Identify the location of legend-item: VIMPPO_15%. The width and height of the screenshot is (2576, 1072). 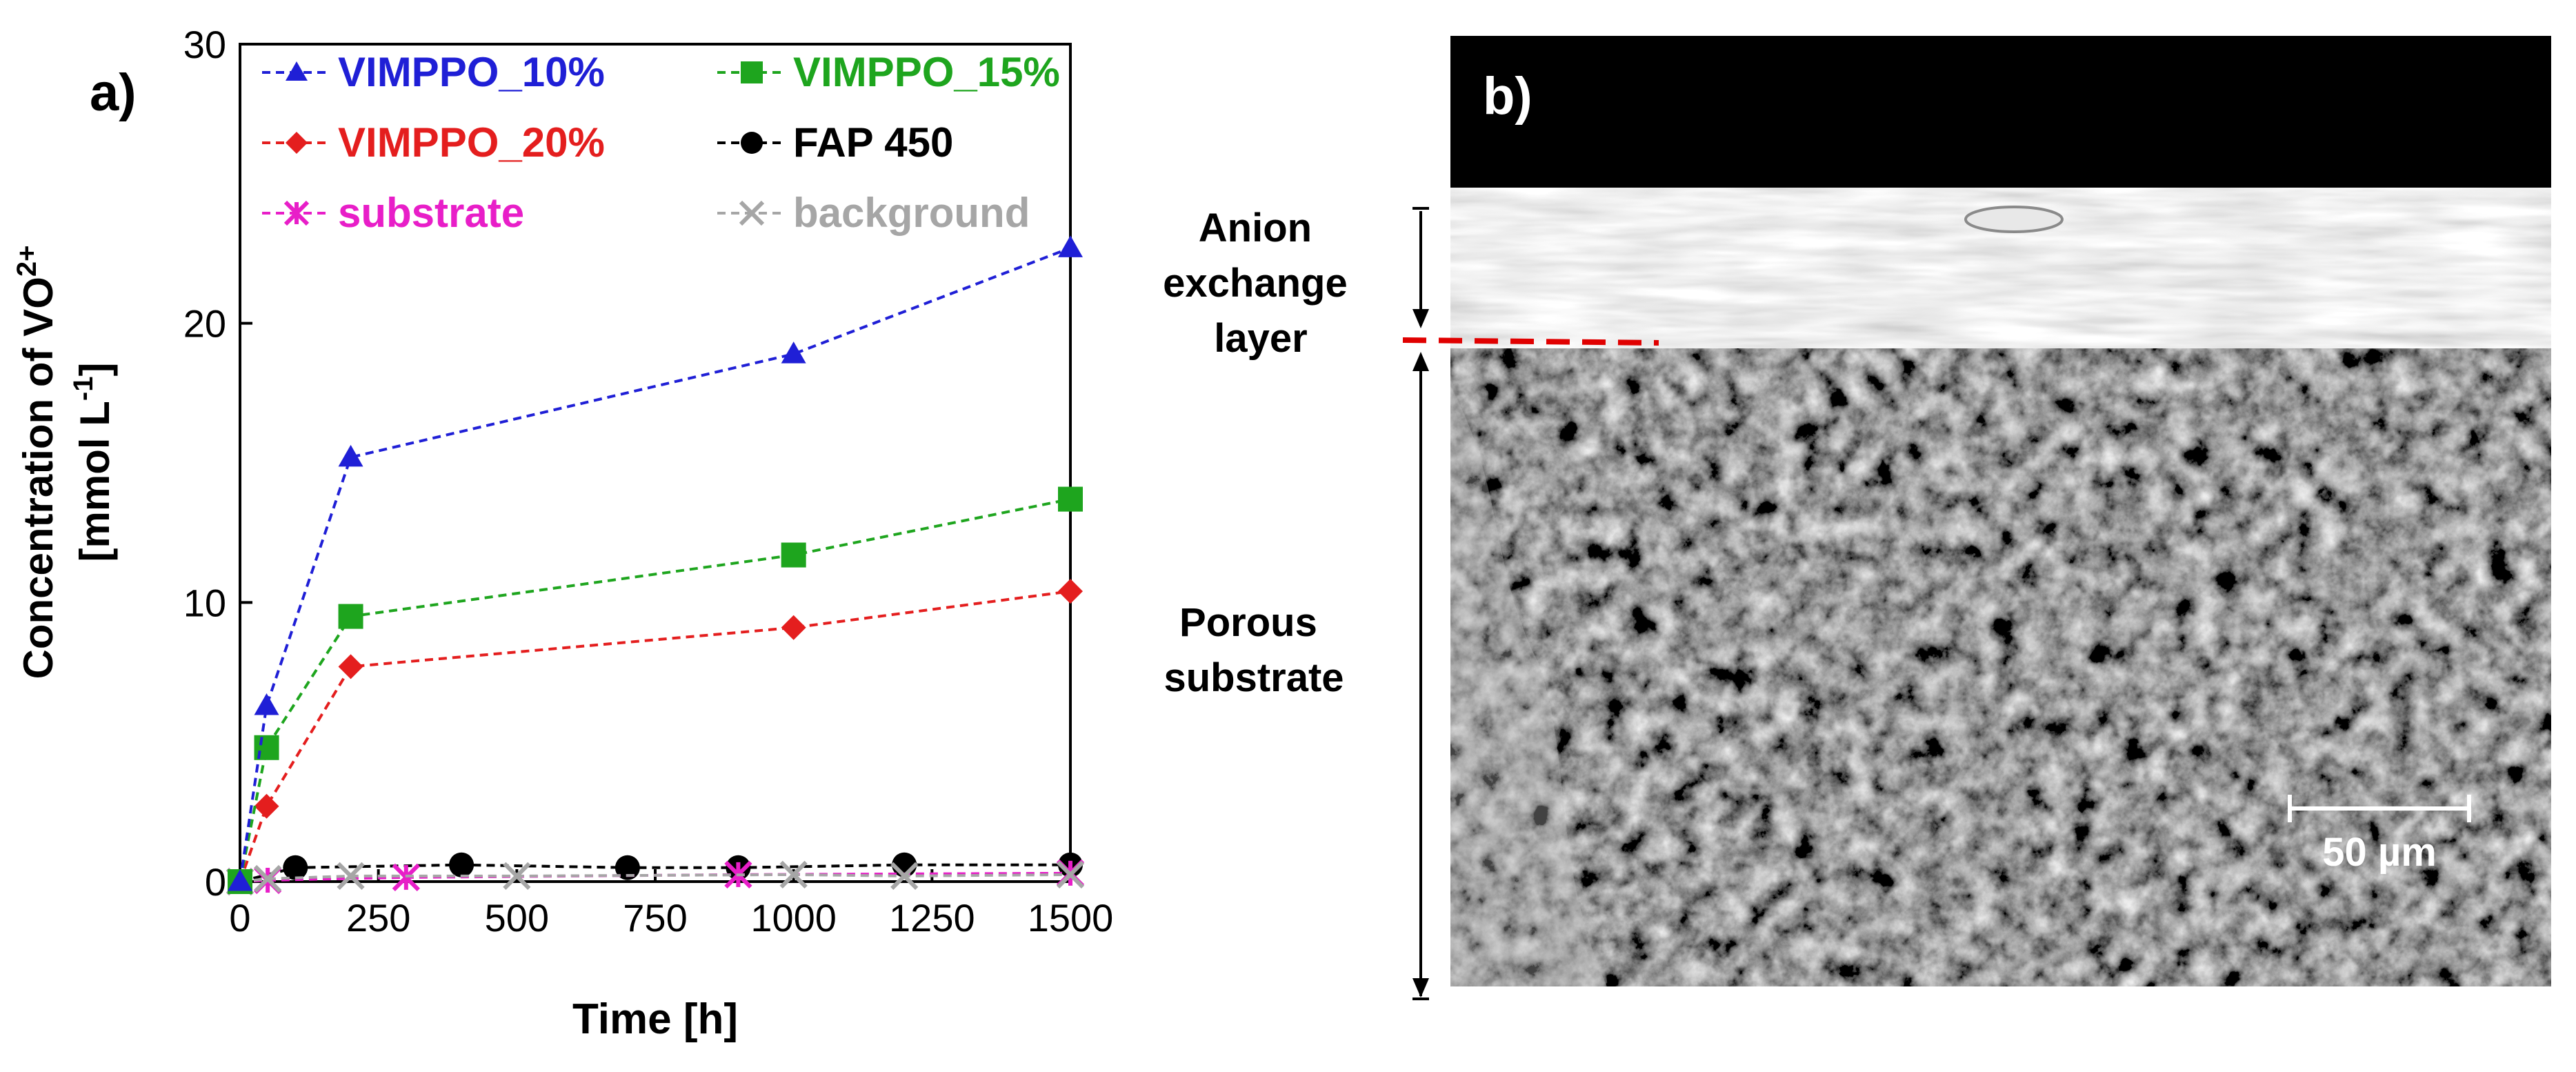
(888, 72).